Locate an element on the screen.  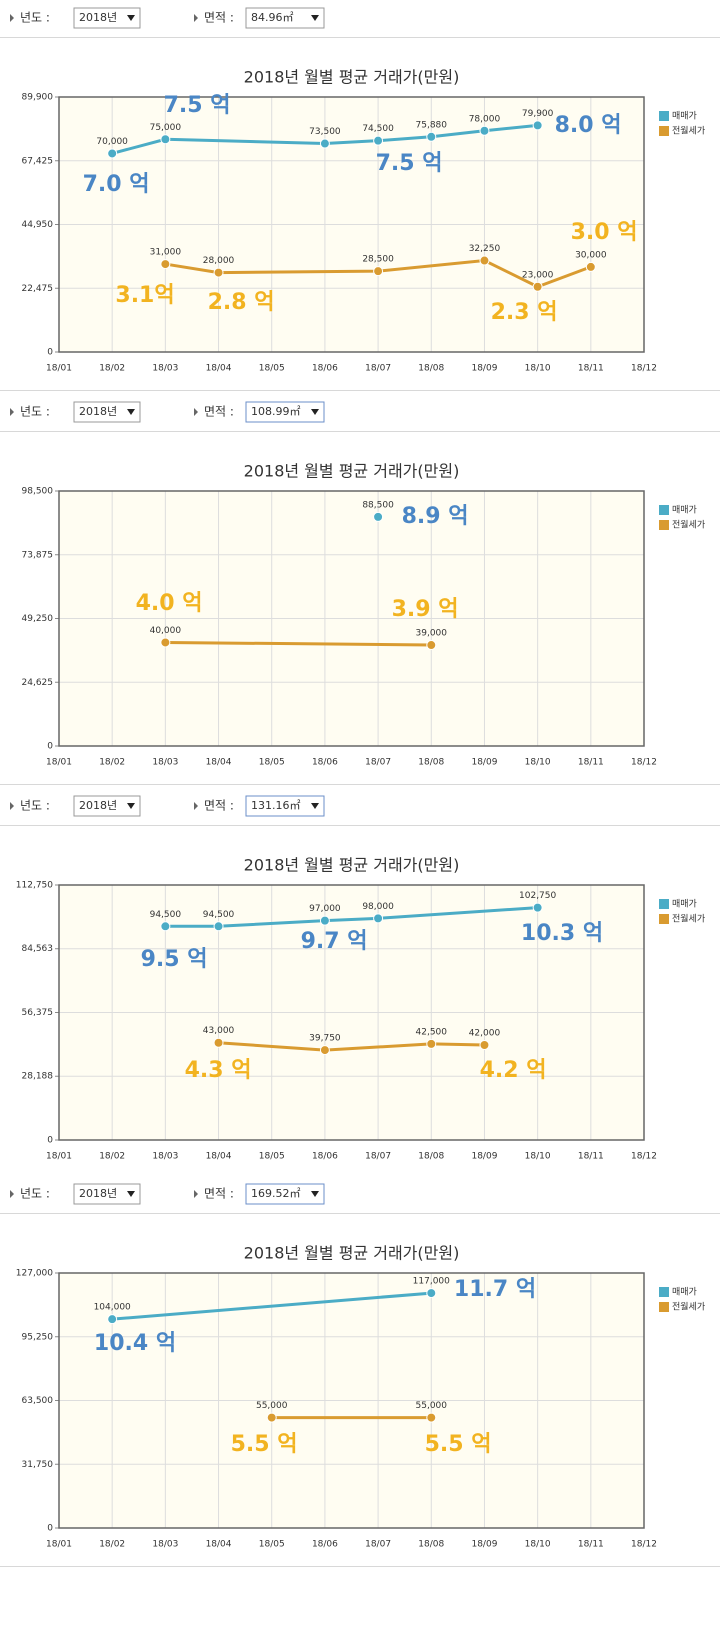
area-value: 131.16㎡ is located at coordinates (276, 805).